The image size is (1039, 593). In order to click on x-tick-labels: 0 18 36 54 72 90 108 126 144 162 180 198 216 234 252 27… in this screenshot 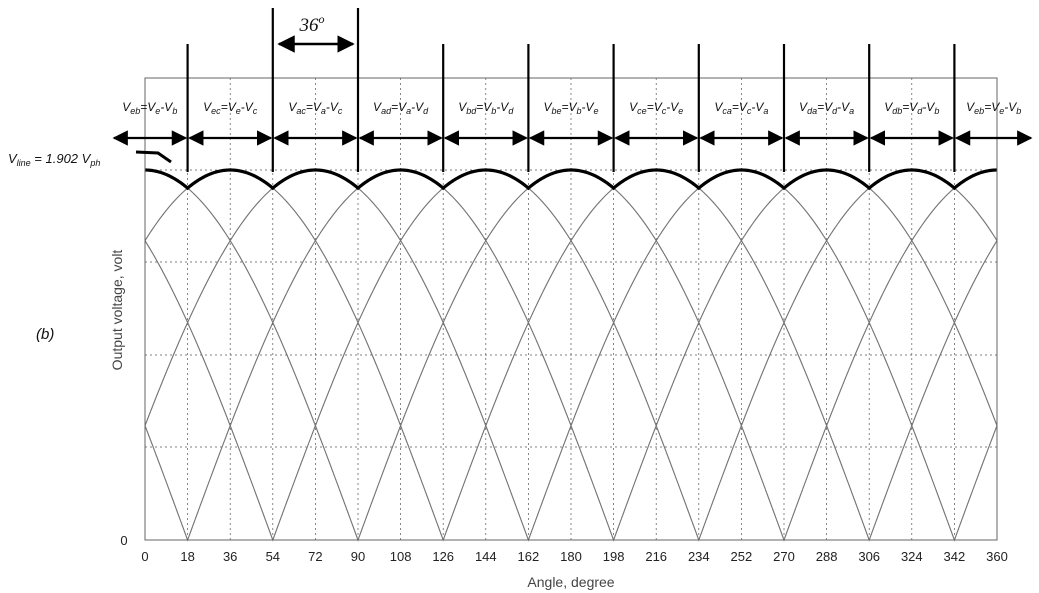, I will do `click(574, 556)`.